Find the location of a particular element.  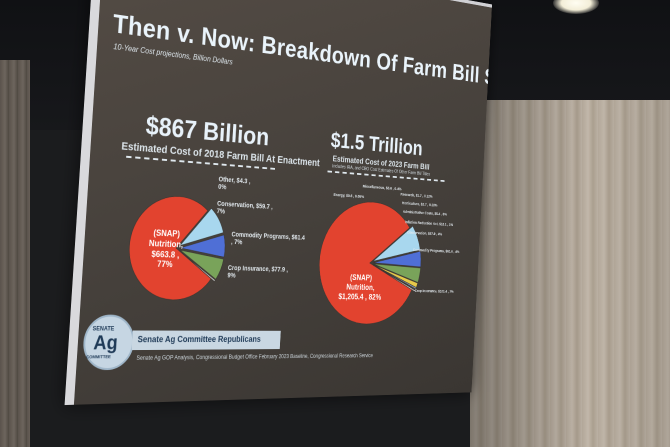

right-label-misc: Miscellaneous, $5.6 , 0.4% is located at coordinates (382, 187).